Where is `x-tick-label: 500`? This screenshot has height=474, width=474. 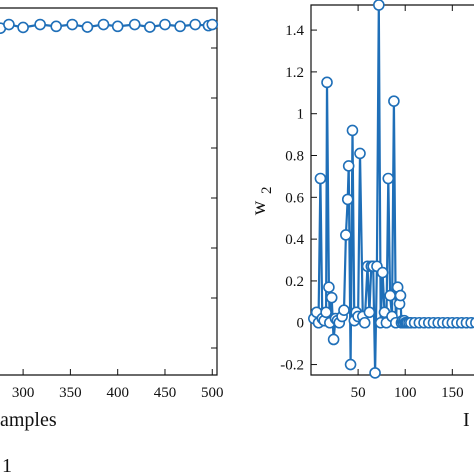
x-tick-label: 500 is located at coordinates (212, 393).